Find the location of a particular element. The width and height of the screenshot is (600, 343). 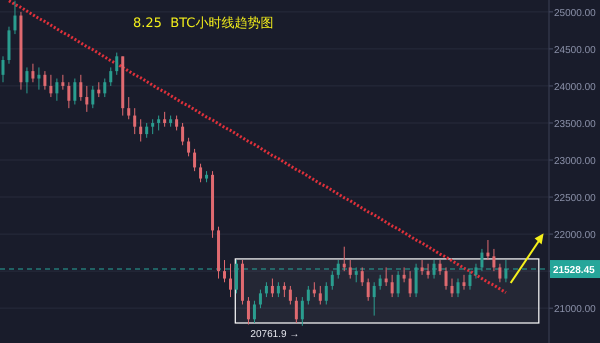

y-tick-label: 24000.00 is located at coordinates (575, 87).